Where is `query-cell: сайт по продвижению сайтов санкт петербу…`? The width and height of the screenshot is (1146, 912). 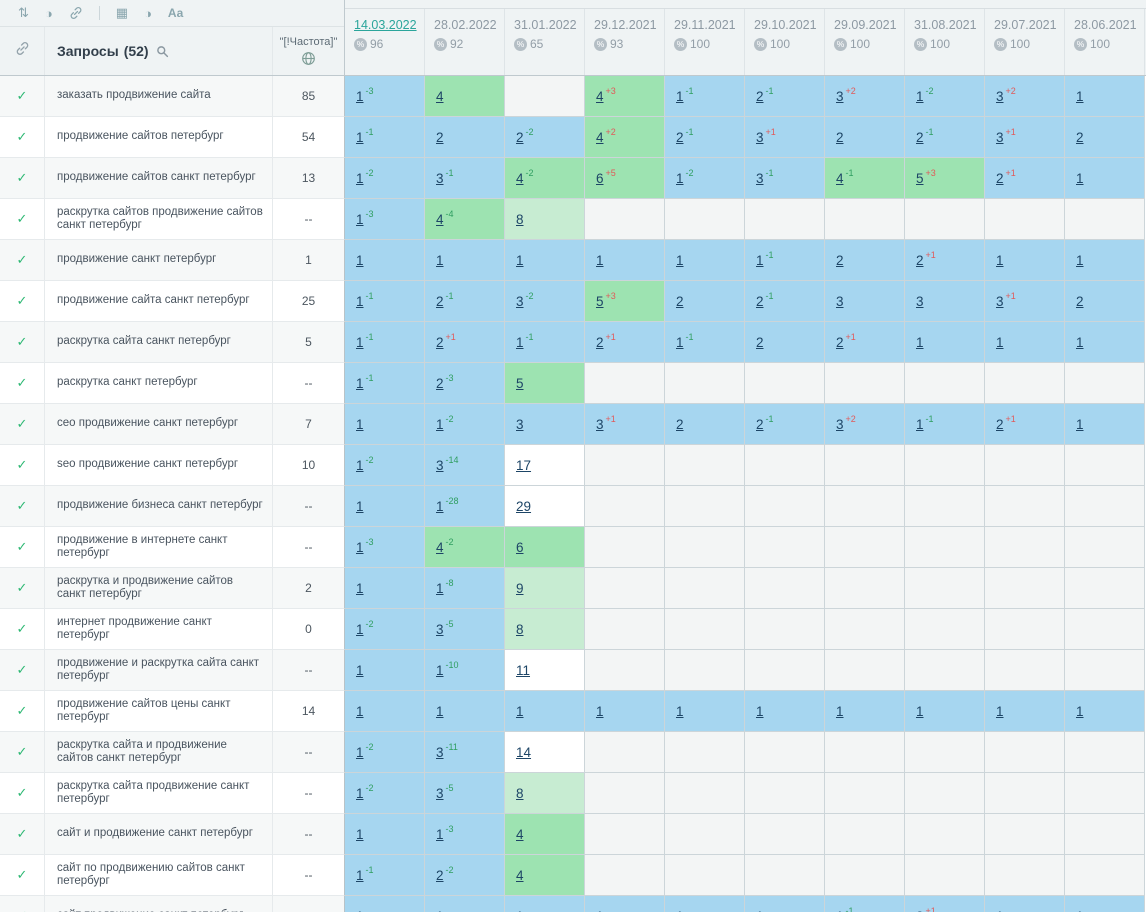 query-cell: сайт по продвижению сайтов санкт петербу… is located at coordinates (159, 875).